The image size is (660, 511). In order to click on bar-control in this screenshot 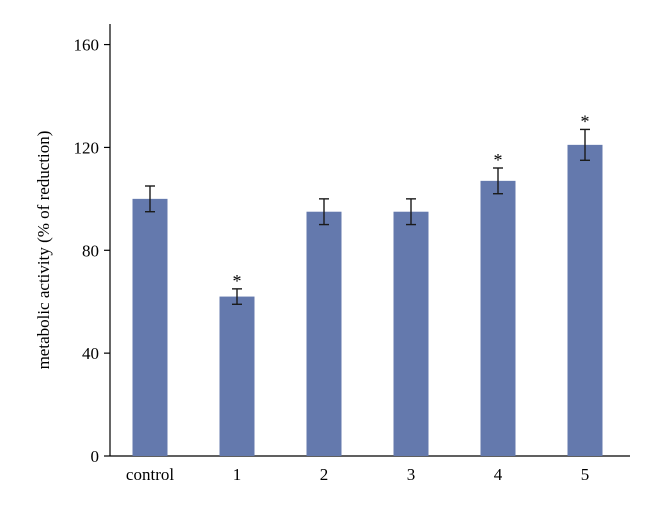, I will do `click(150, 327)`.